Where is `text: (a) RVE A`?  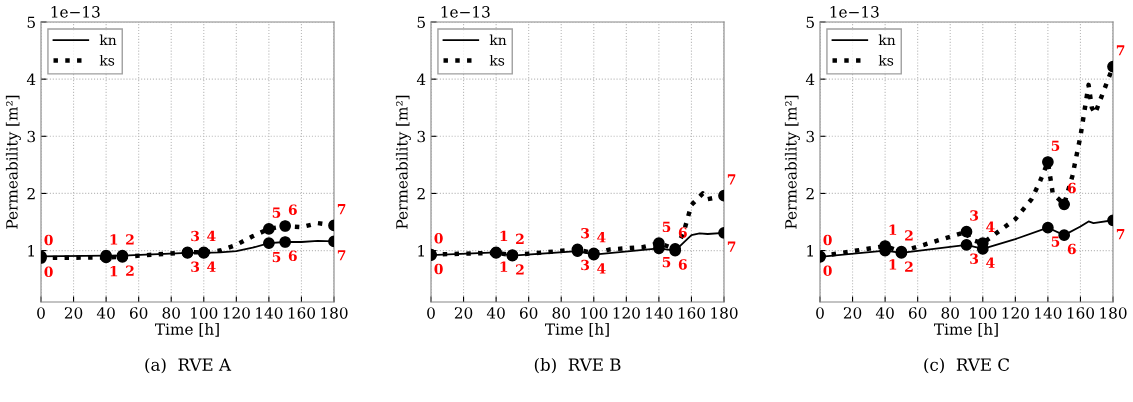
text: (a) RVE A is located at coordinates (188, 366).